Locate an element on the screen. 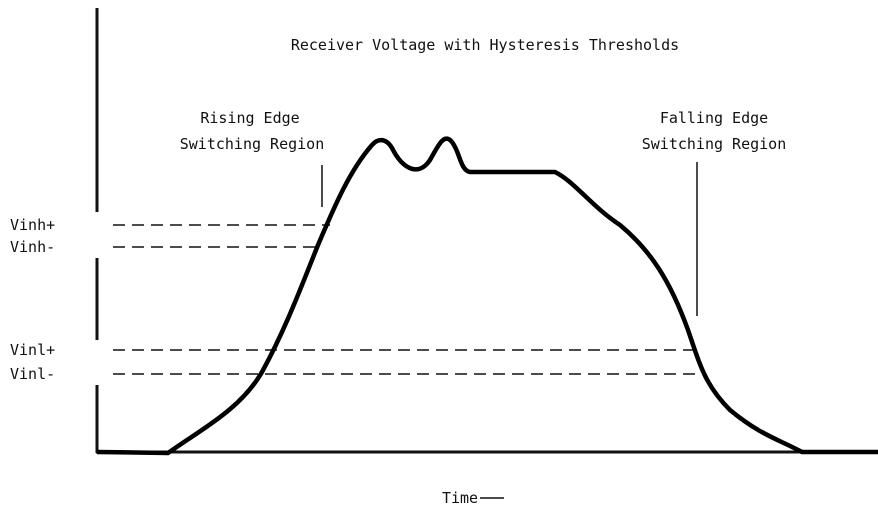 This screenshot has width=878, height=513. annotation: Falling Edge is located at coordinates (714, 118).